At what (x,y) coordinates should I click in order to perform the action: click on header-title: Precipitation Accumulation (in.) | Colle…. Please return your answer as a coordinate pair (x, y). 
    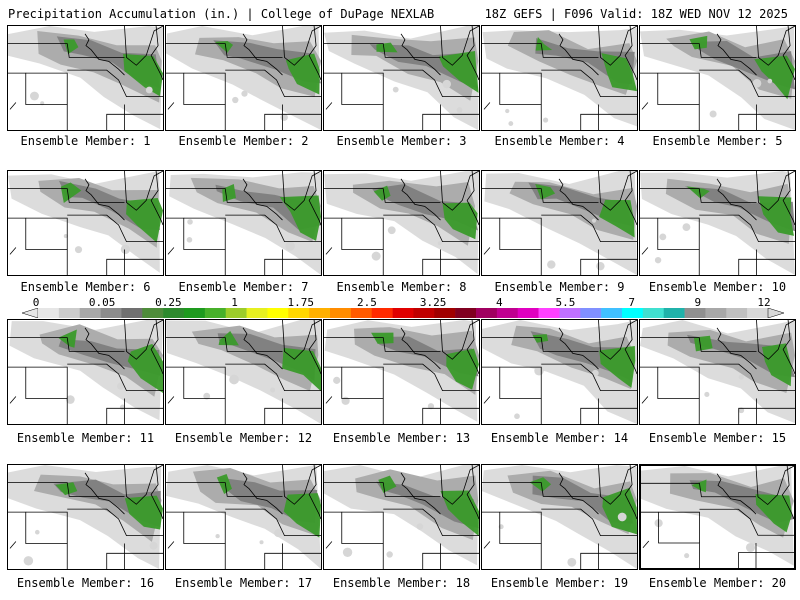
    Looking at the image, I should click on (221, 14).